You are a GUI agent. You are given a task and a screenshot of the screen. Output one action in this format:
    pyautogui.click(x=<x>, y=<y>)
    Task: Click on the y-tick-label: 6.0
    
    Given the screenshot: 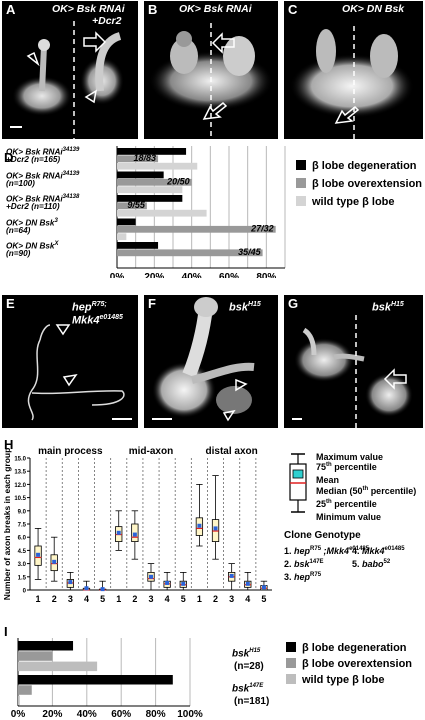 What is the action you would take?
    pyautogui.click(x=22, y=539)
    